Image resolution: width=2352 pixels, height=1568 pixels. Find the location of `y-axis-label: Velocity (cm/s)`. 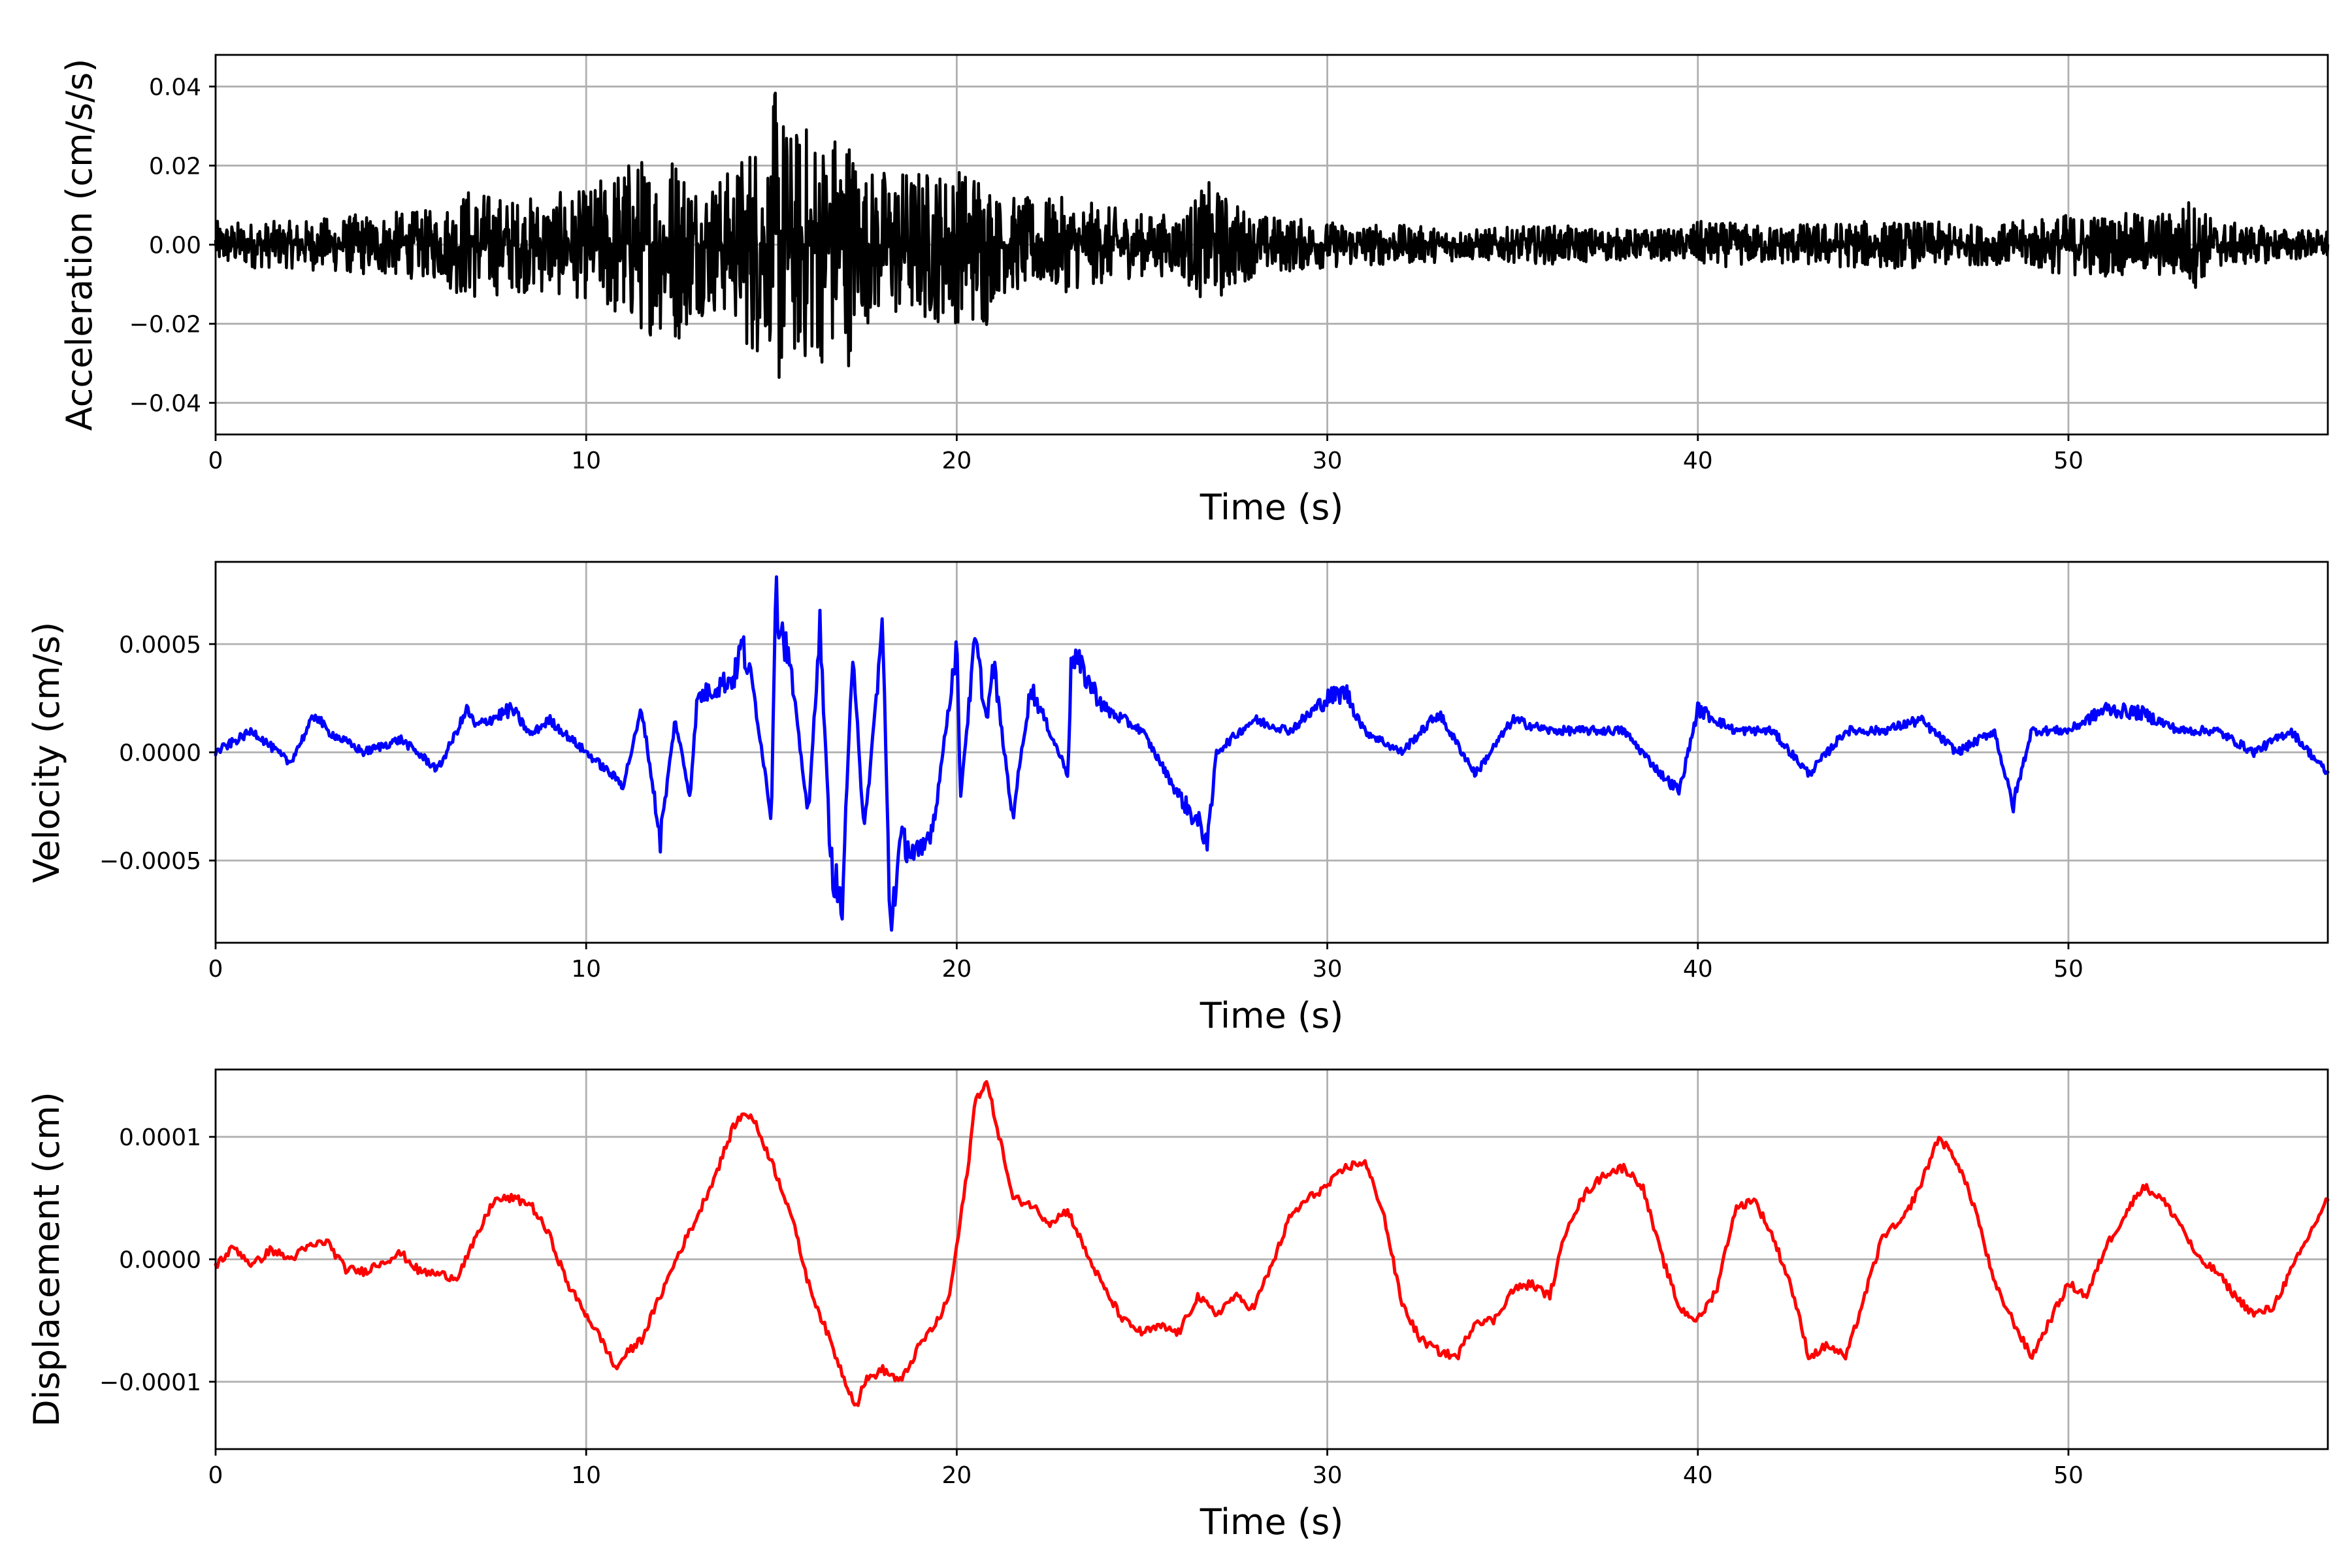

y-axis-label: Velocity (cm/s) is located at coordinates (46, 752).